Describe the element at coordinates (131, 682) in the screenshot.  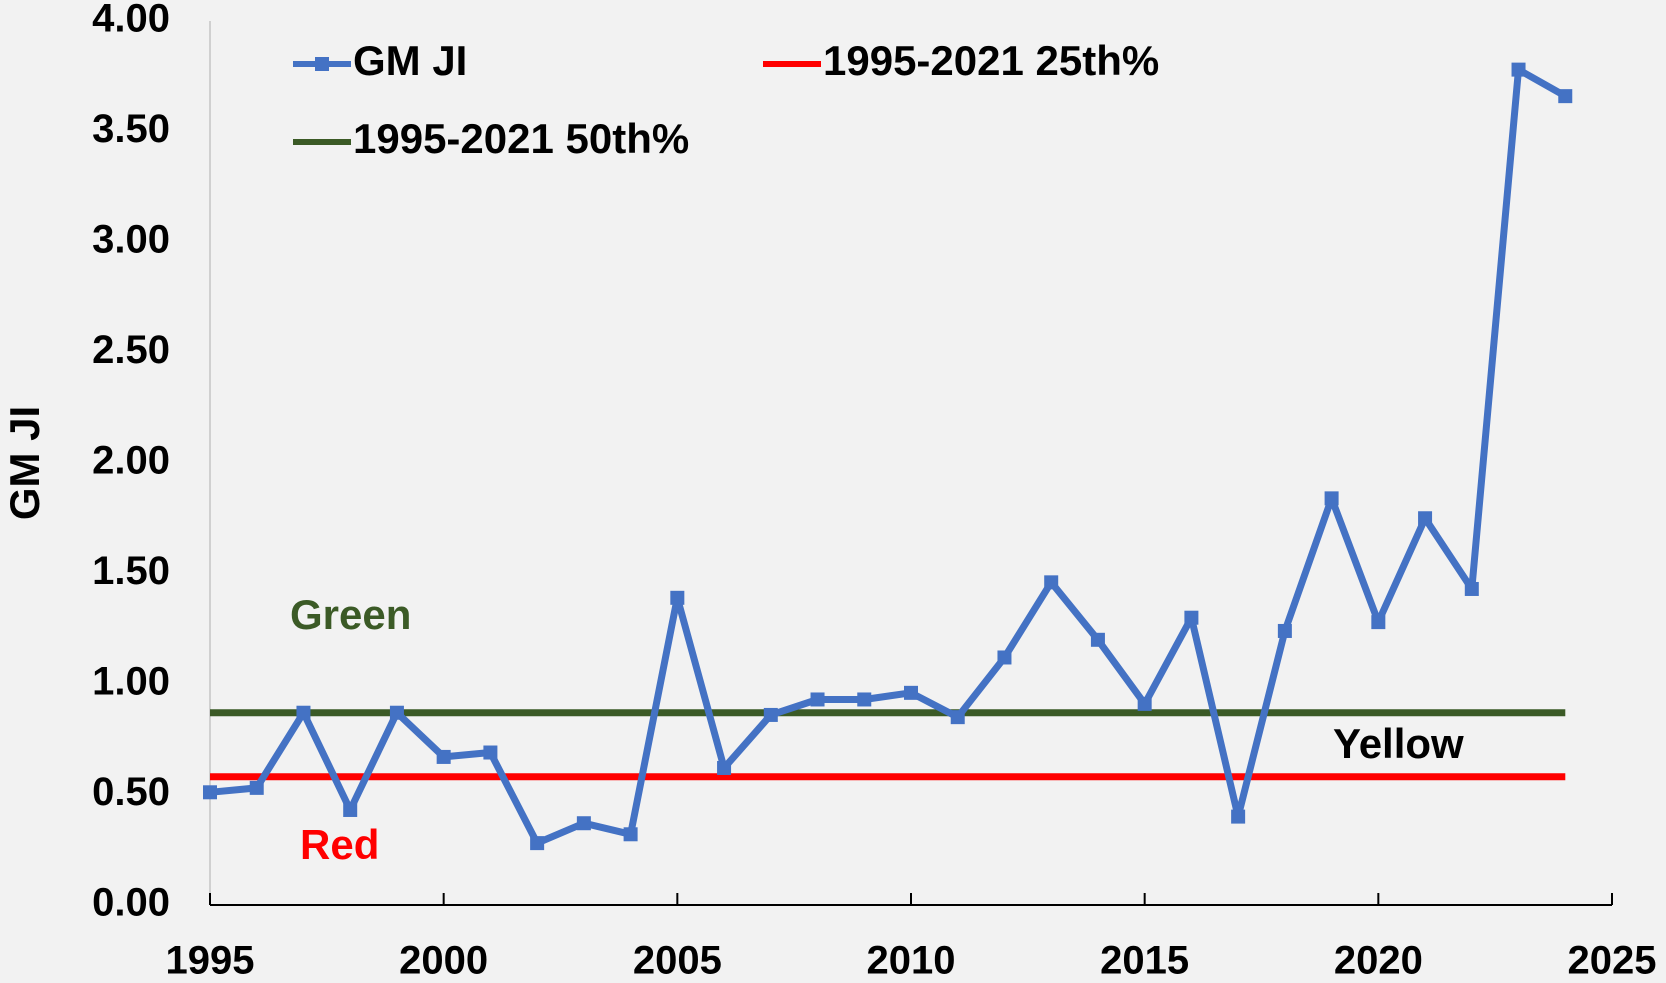
I see `y-tick-label: 1.00` at that location.